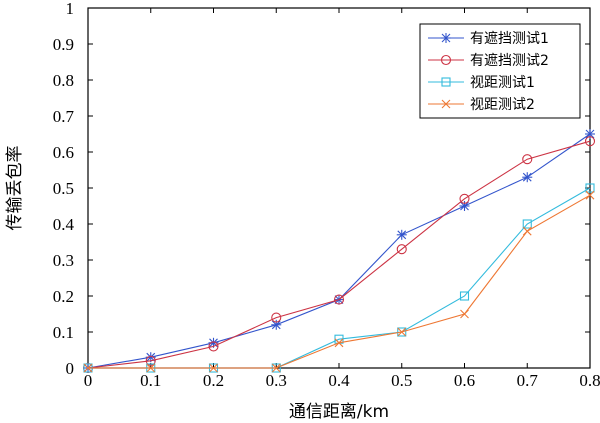 The width and height of the screenshot is (600, 423). I want to click on legend-label: 视距测试1, so click(502, 83).